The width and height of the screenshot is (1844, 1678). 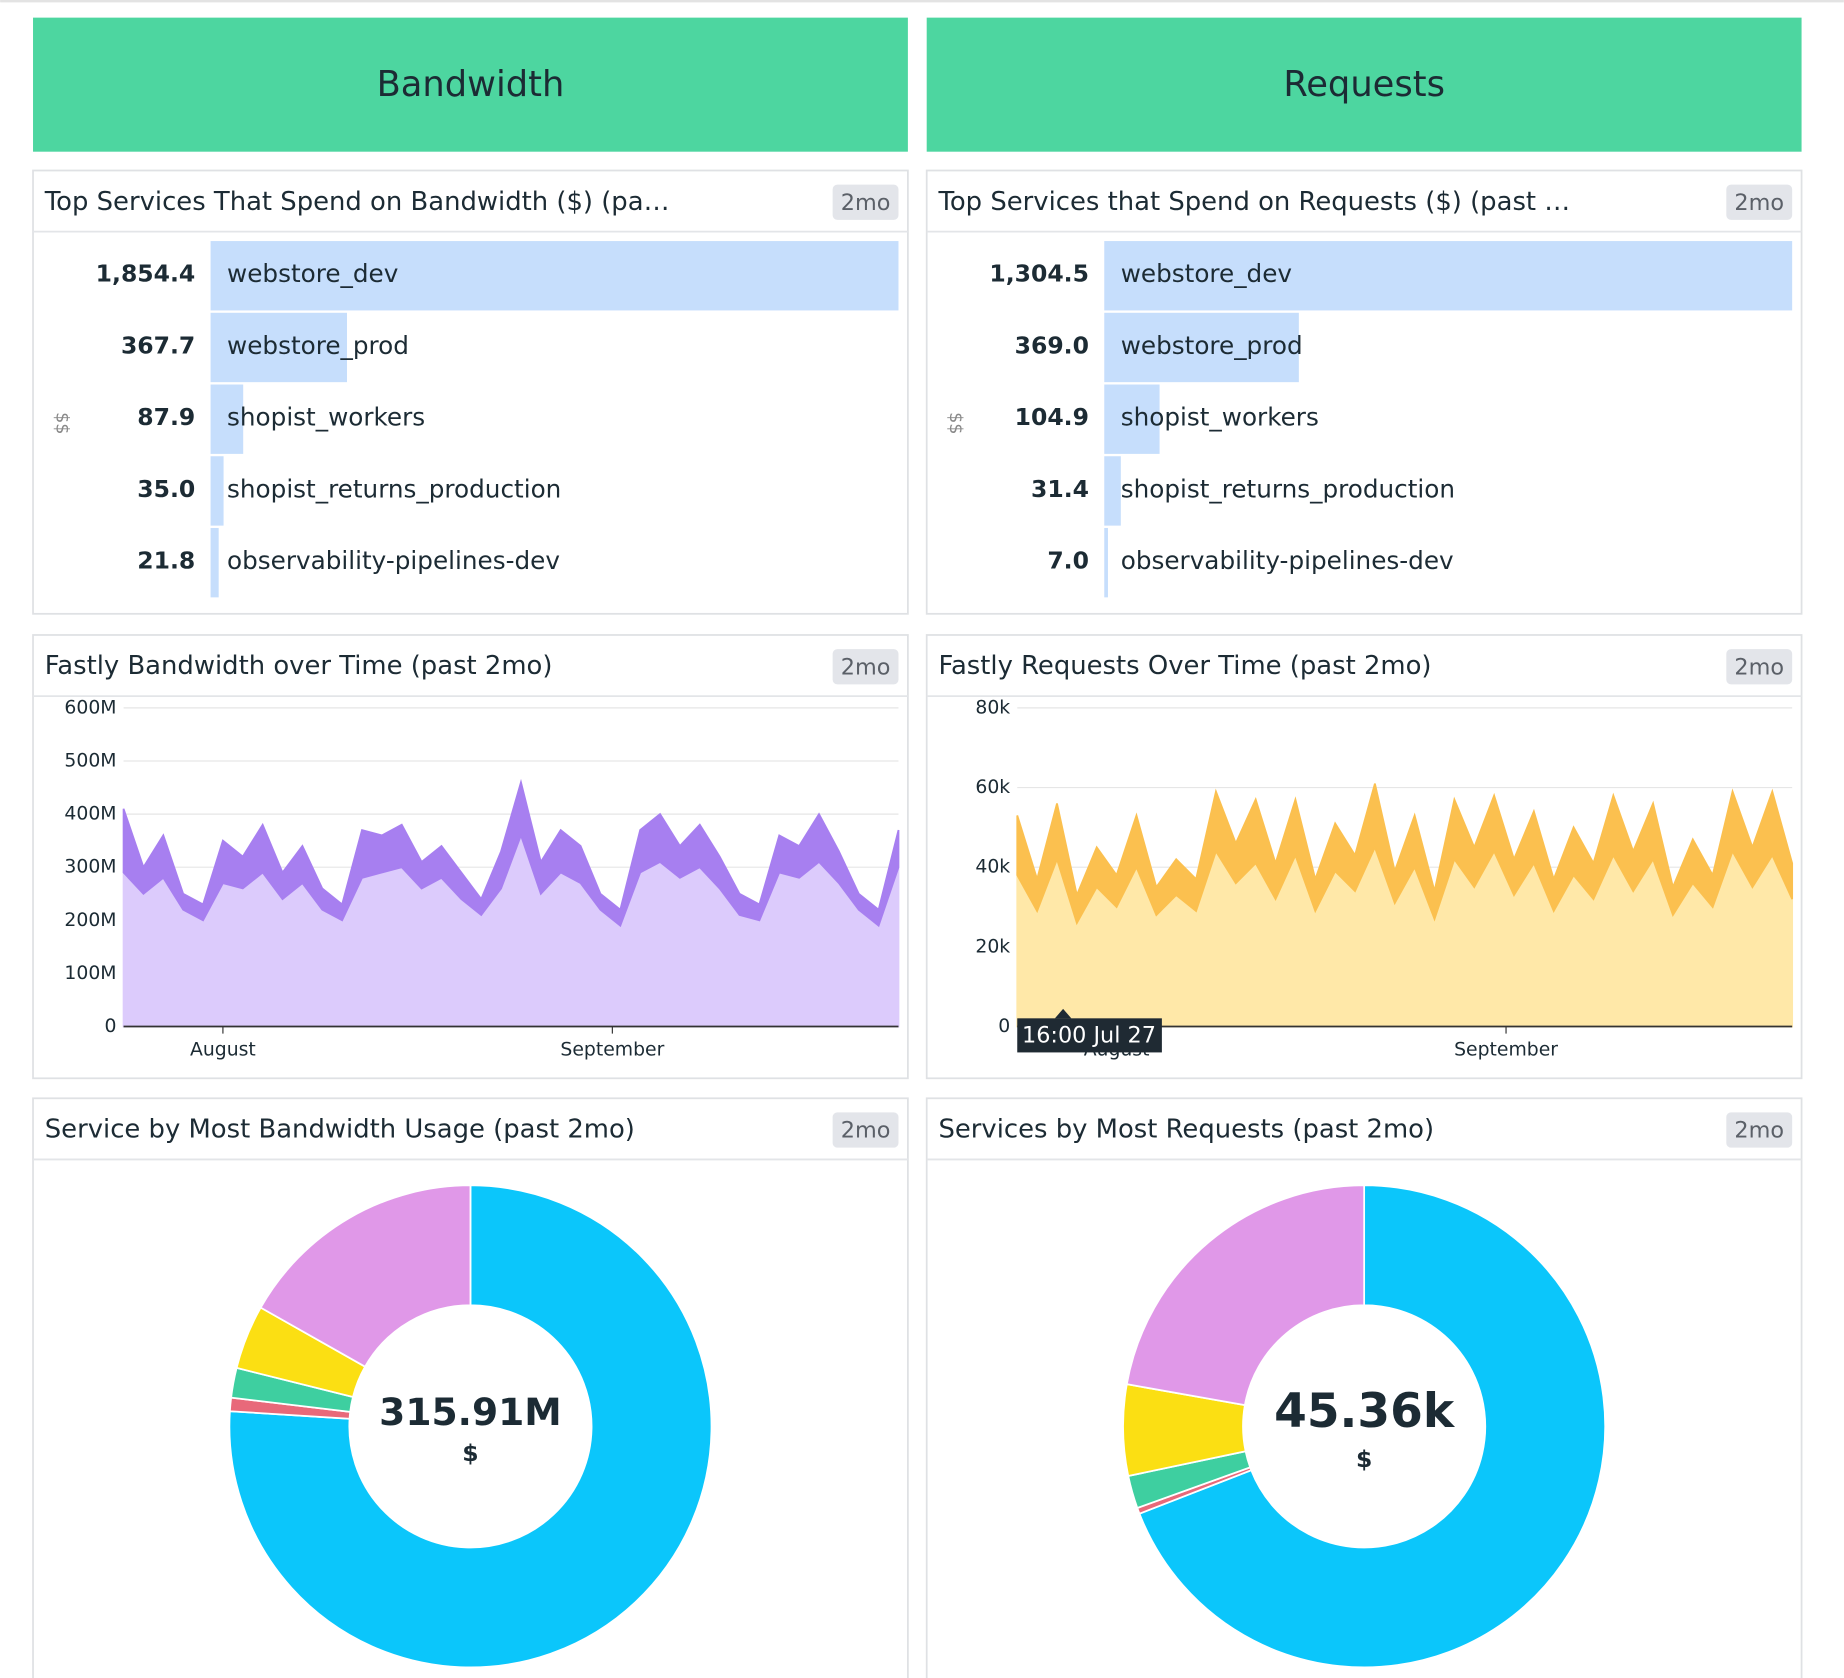 What do you see at coordinates (1052, 345) in the screenshot?
I see `value-label: 369.0` at bounding box center [1052, 345].